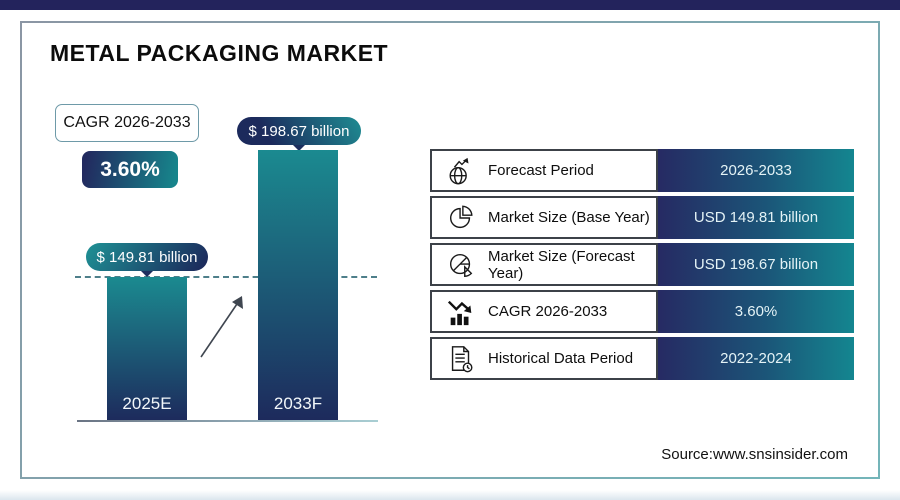  What do you see at coordinates (147, 403) in the screenshot?
I see `bar-category-label: 2025E` at bounding box center [147, 403].